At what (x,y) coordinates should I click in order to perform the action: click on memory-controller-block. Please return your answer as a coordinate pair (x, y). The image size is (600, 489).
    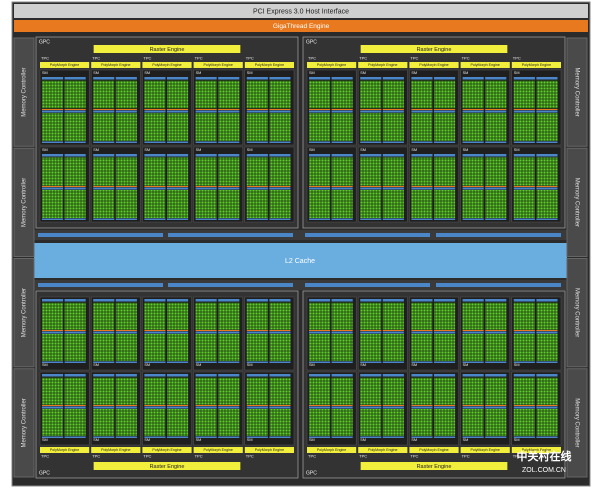
    Looking at the image, I should click on (577, 202).